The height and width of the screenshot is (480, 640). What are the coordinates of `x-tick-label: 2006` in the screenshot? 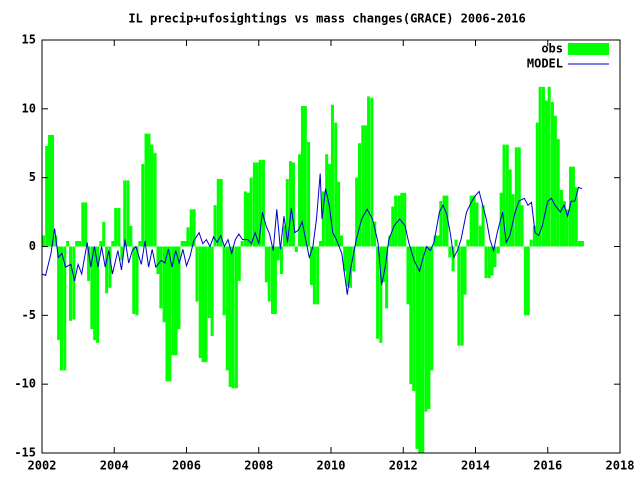 It's located at (186, 466).